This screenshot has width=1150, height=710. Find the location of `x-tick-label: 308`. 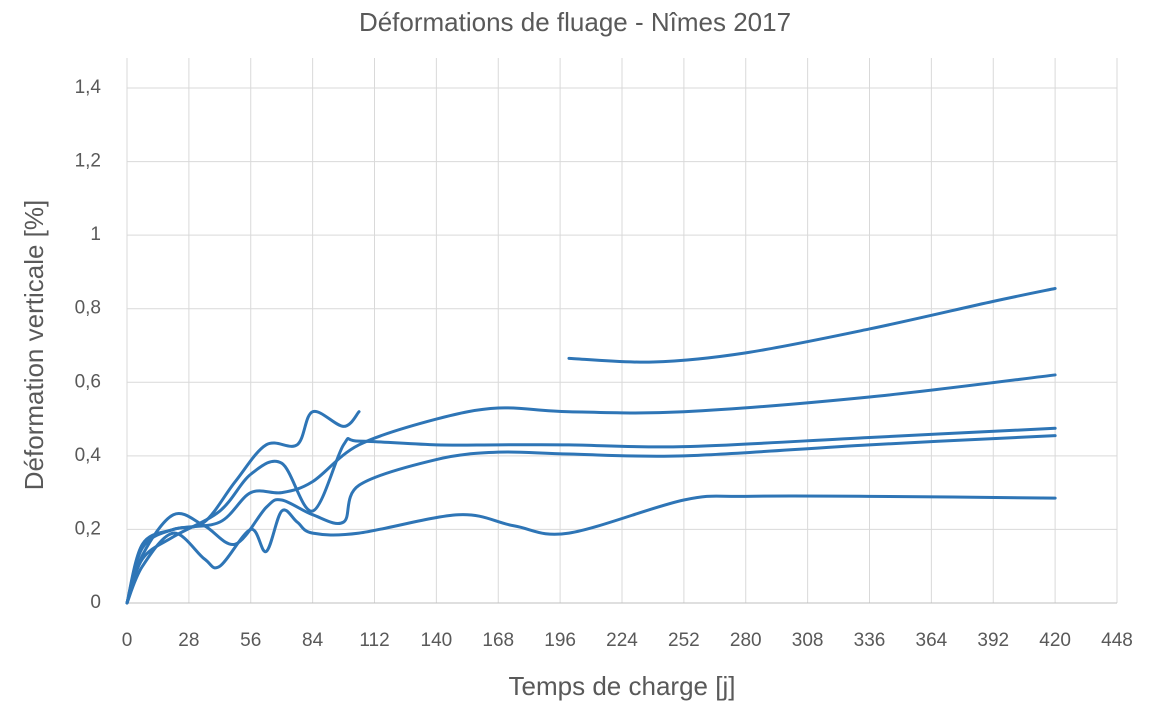

x-tick-label: 308 is located at coordinates (808, 640).